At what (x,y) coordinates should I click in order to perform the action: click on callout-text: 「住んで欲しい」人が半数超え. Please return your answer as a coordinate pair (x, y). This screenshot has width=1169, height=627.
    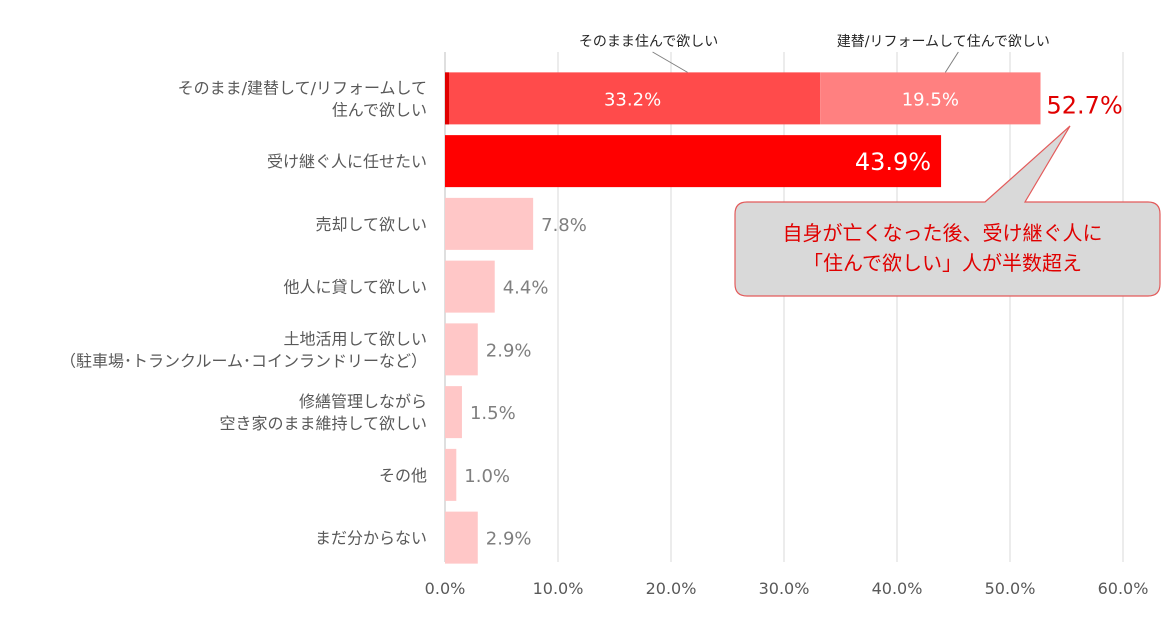
    Looking at the image, I should click on (942, 263).